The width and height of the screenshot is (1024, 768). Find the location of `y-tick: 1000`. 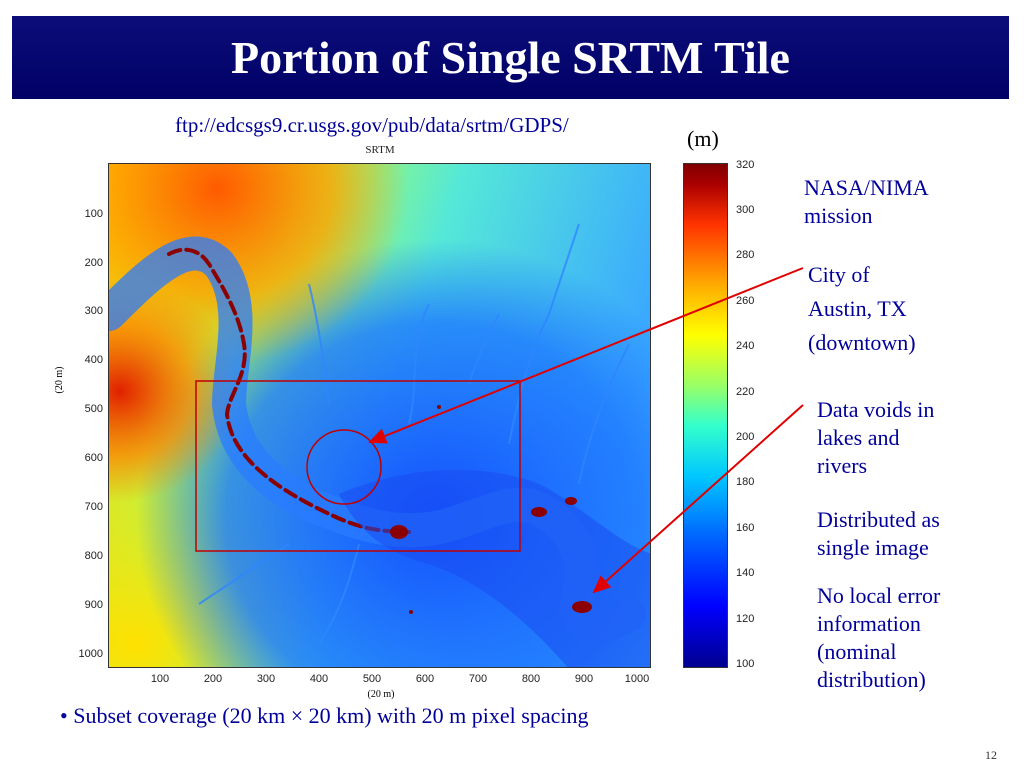

y-tick: 1000 is located at coordinates (90, 654).